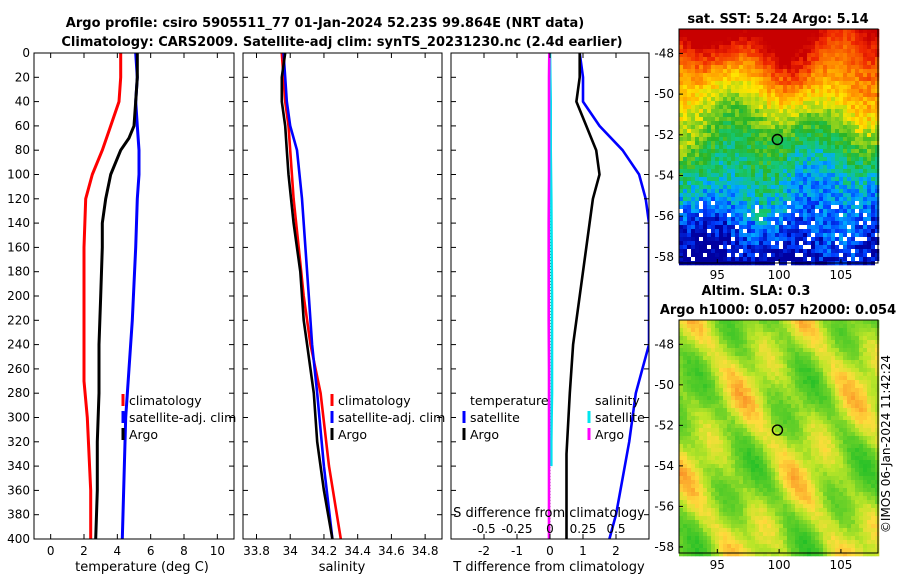 The width and height of the screenshot is (900, 580). Describe the element at coordinates (664, 216) in the screenshot. I see `y-tick-label: -56` at that location.